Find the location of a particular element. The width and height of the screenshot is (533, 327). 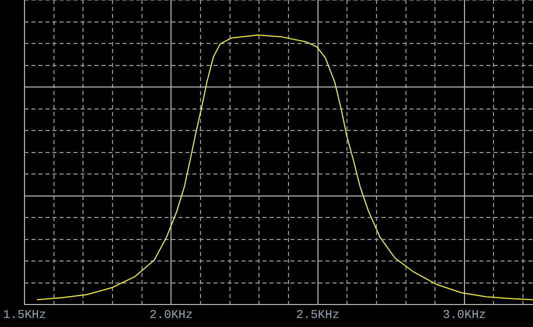

x-tick-label: 3.0KHz is located at coordinates (464, 315).